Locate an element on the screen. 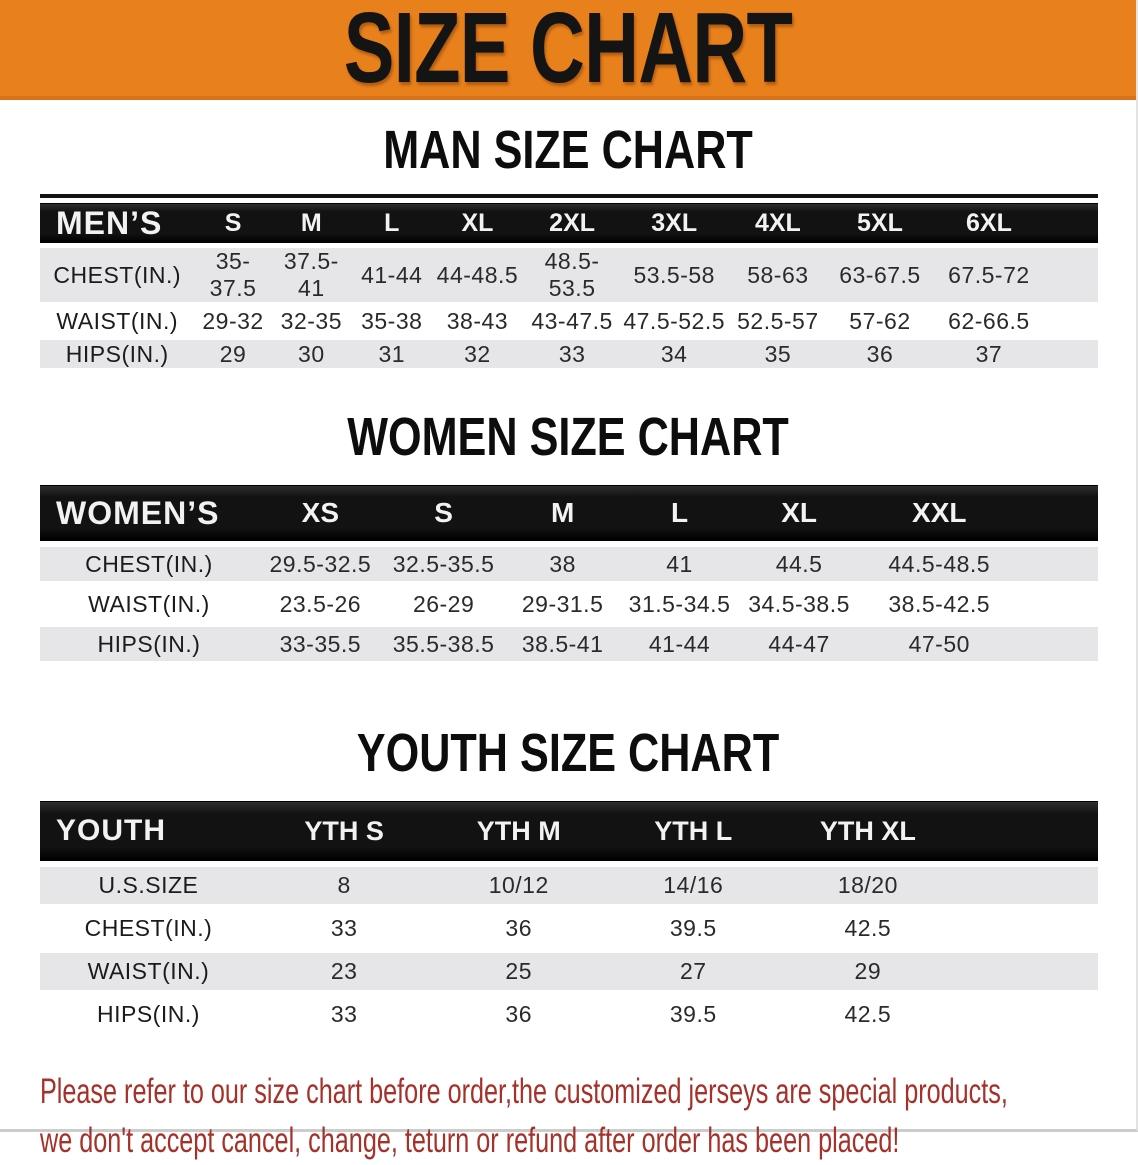 The image size is (1138, 1165). table-corner-label: YOUTH is located at coordinates (148, 831).